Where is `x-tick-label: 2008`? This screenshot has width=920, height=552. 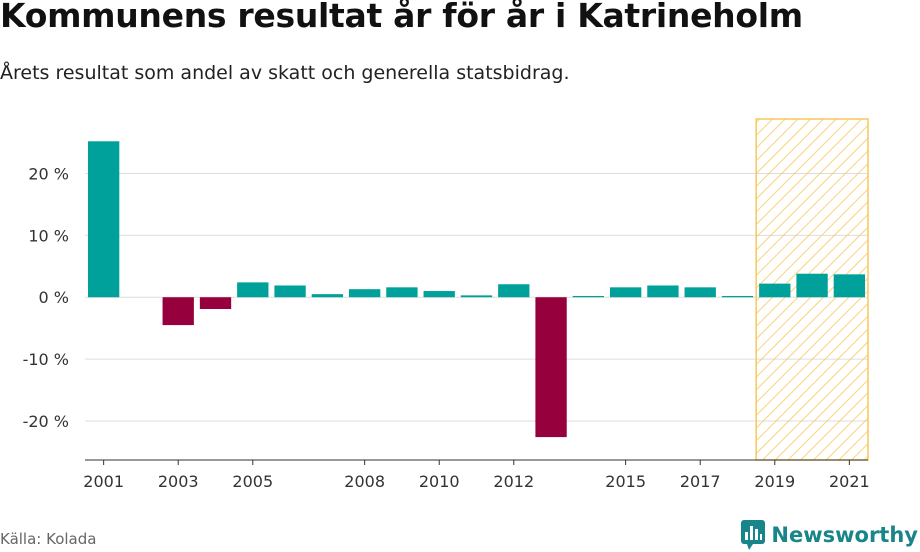 x-tick-label: 2008 is located at coordinates (364, 481).